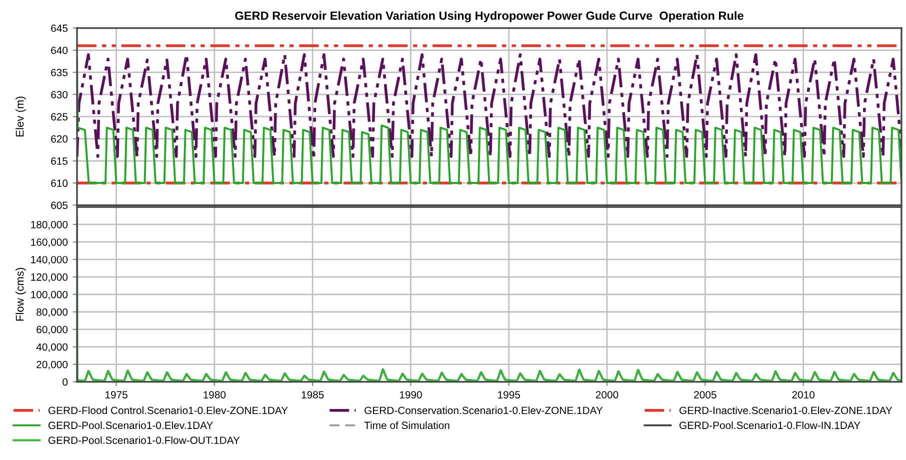 The width and height of the screenshot is (906, 460). Describe the element at coordinates (49, 295) in the screenshot. I see `y-tick-label: 100,000` at that location.